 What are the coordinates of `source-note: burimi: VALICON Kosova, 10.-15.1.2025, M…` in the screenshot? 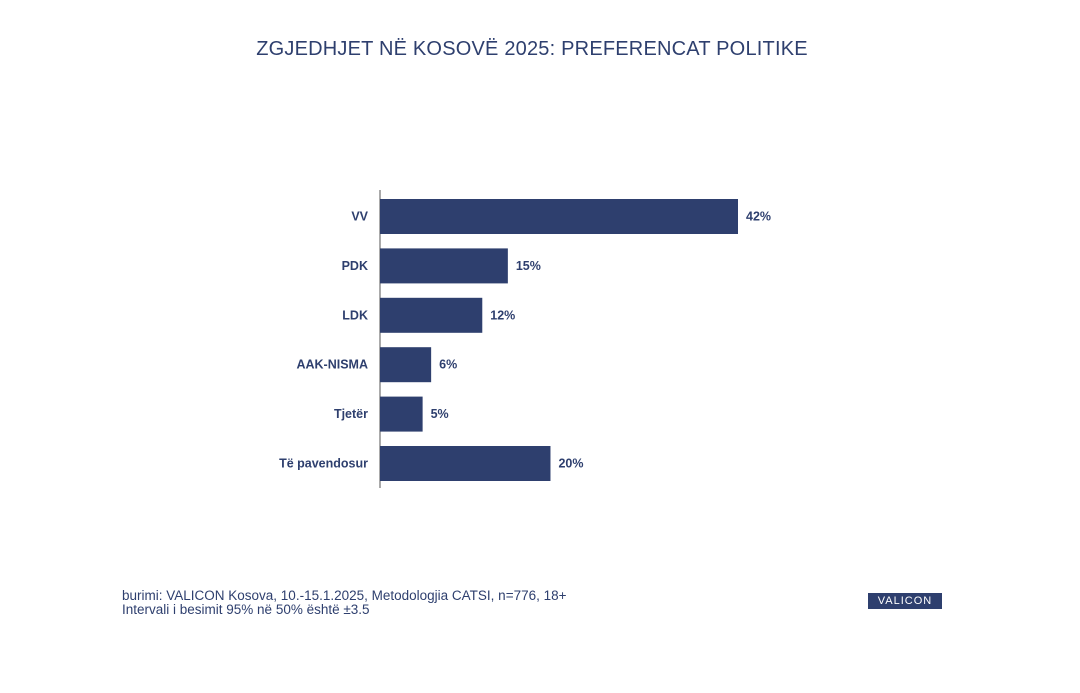 It's located at (344, 603).